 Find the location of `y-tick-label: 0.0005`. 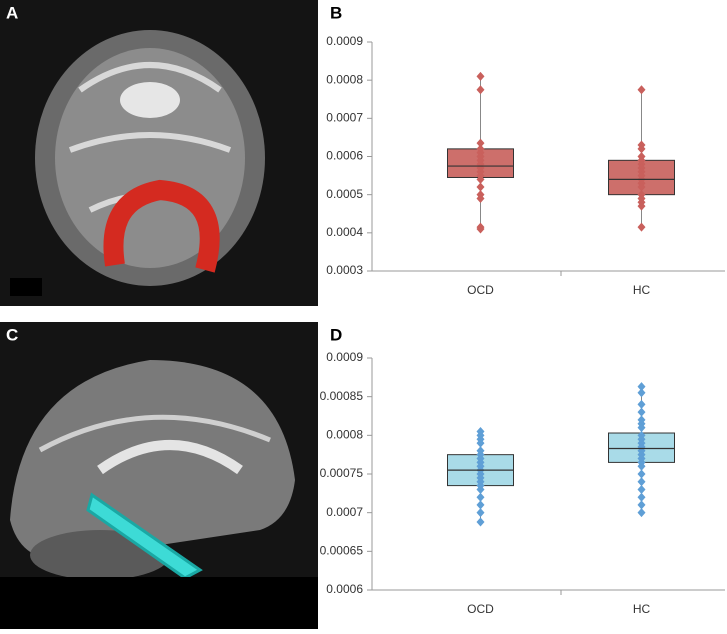

y-tick-label: 0.0005 is located at coordinates (344, 194).